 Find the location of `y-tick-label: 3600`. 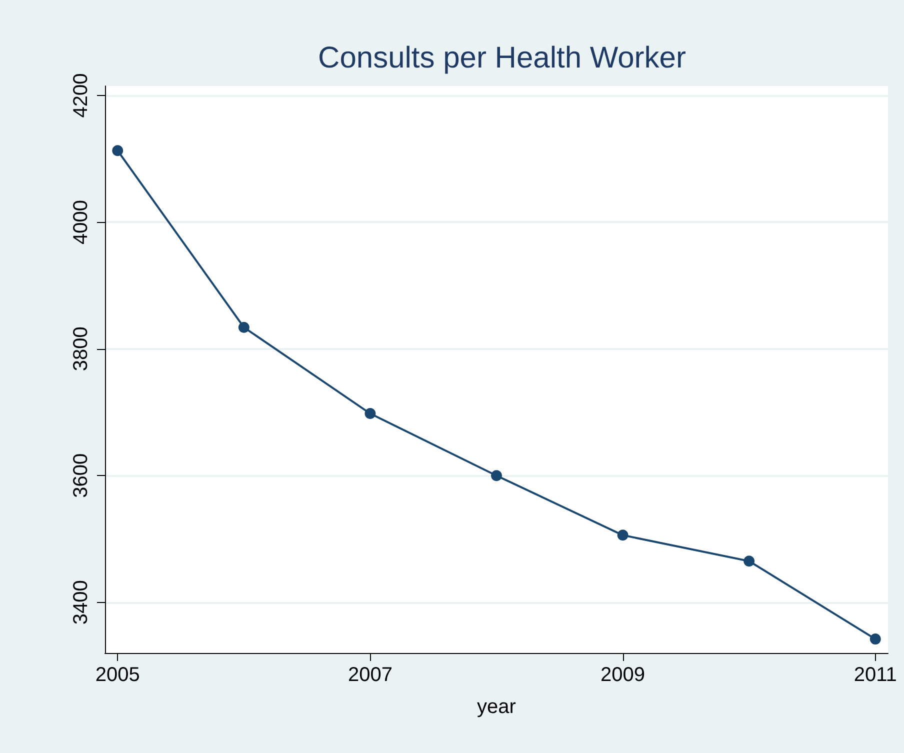

y-tick-label: 3600 is located at coordinates (81, 475).